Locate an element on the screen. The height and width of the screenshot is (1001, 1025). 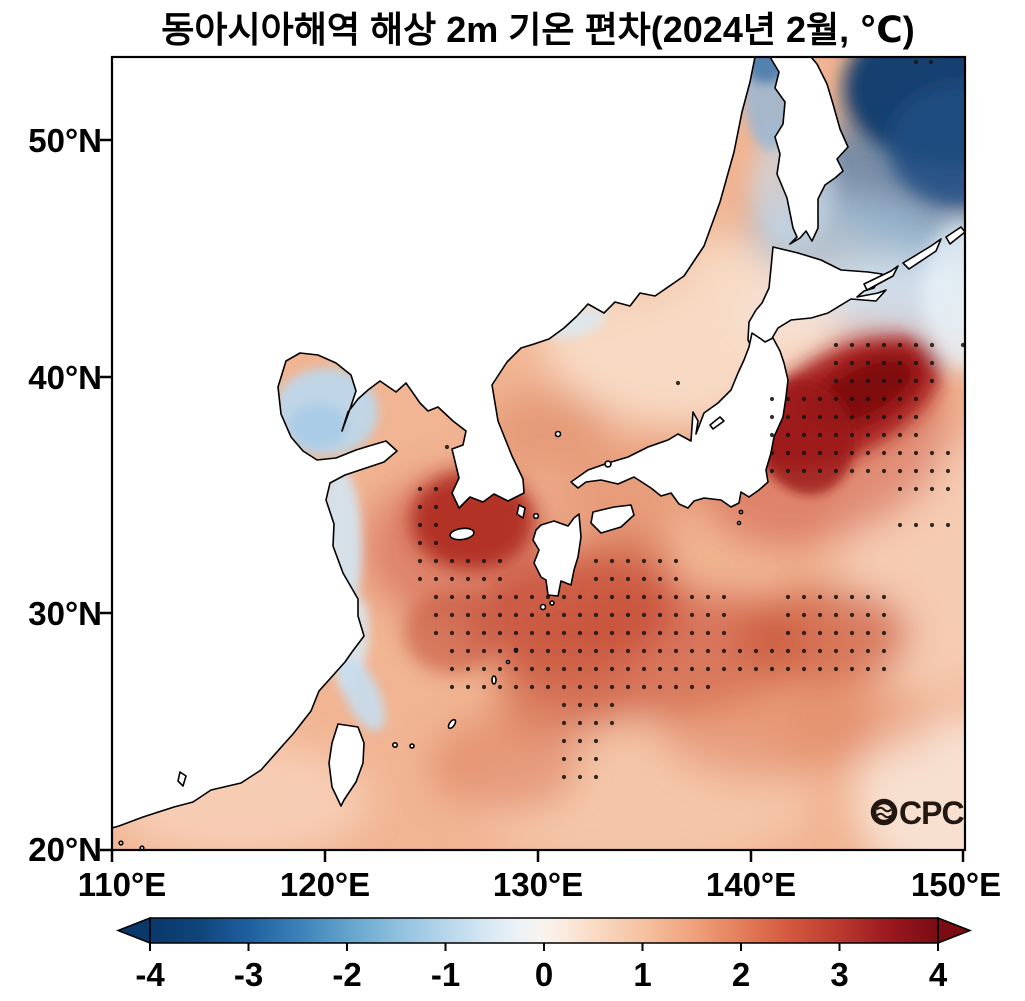
colorbar-labels: -4 -3 -2 -1 0 1 2 3 4 is located at coordinates (541, 974).